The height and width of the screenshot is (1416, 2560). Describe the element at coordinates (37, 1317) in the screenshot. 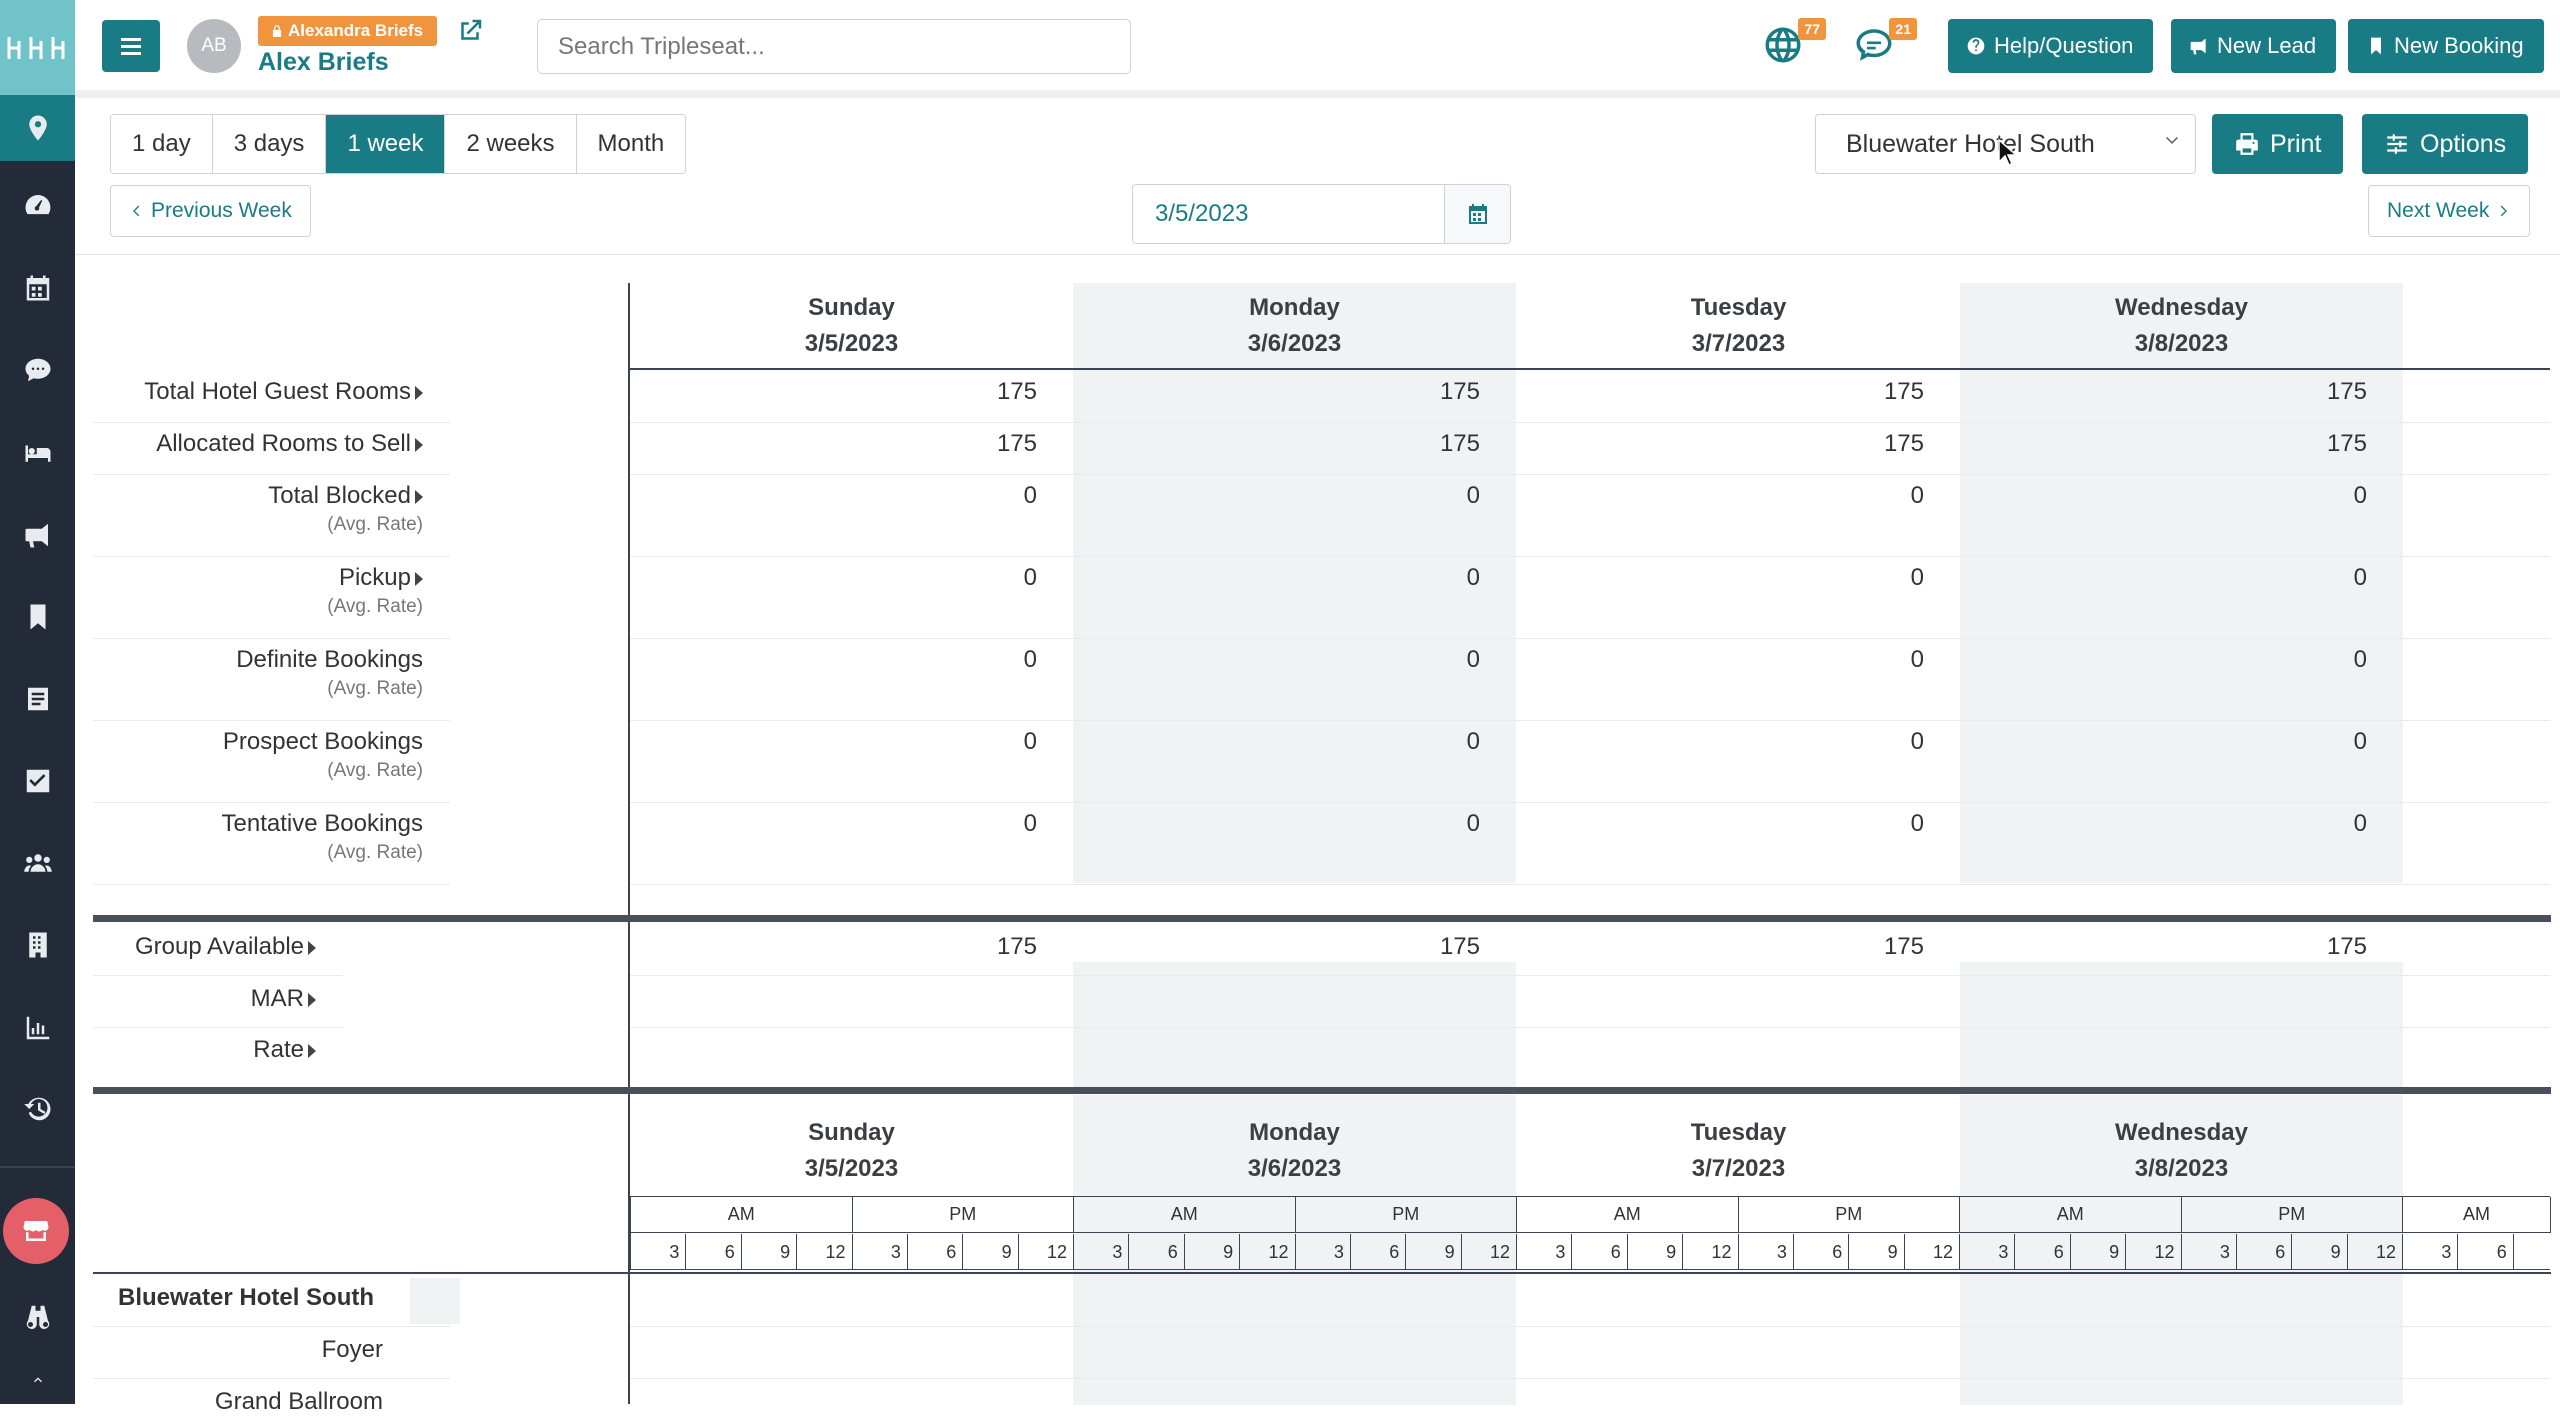

I see `sidebar-item-explore` at that location.